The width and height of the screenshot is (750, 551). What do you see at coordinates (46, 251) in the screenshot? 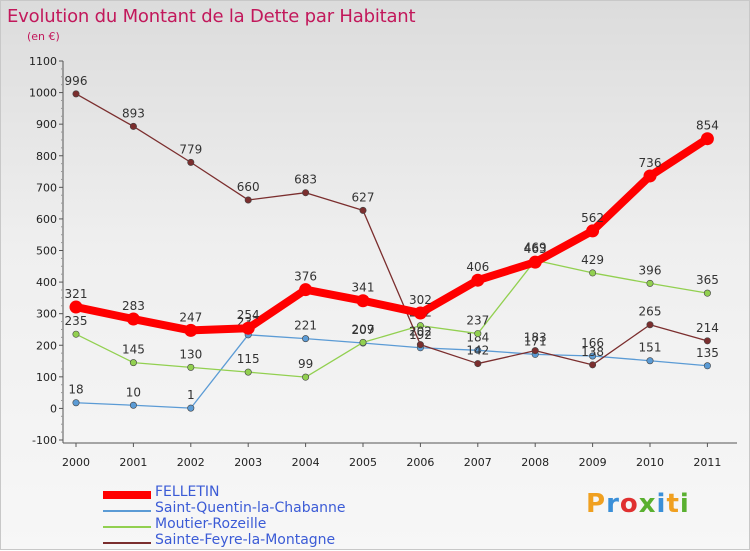
I see `y-tick-label: 500` at bounding box center [46, 251].